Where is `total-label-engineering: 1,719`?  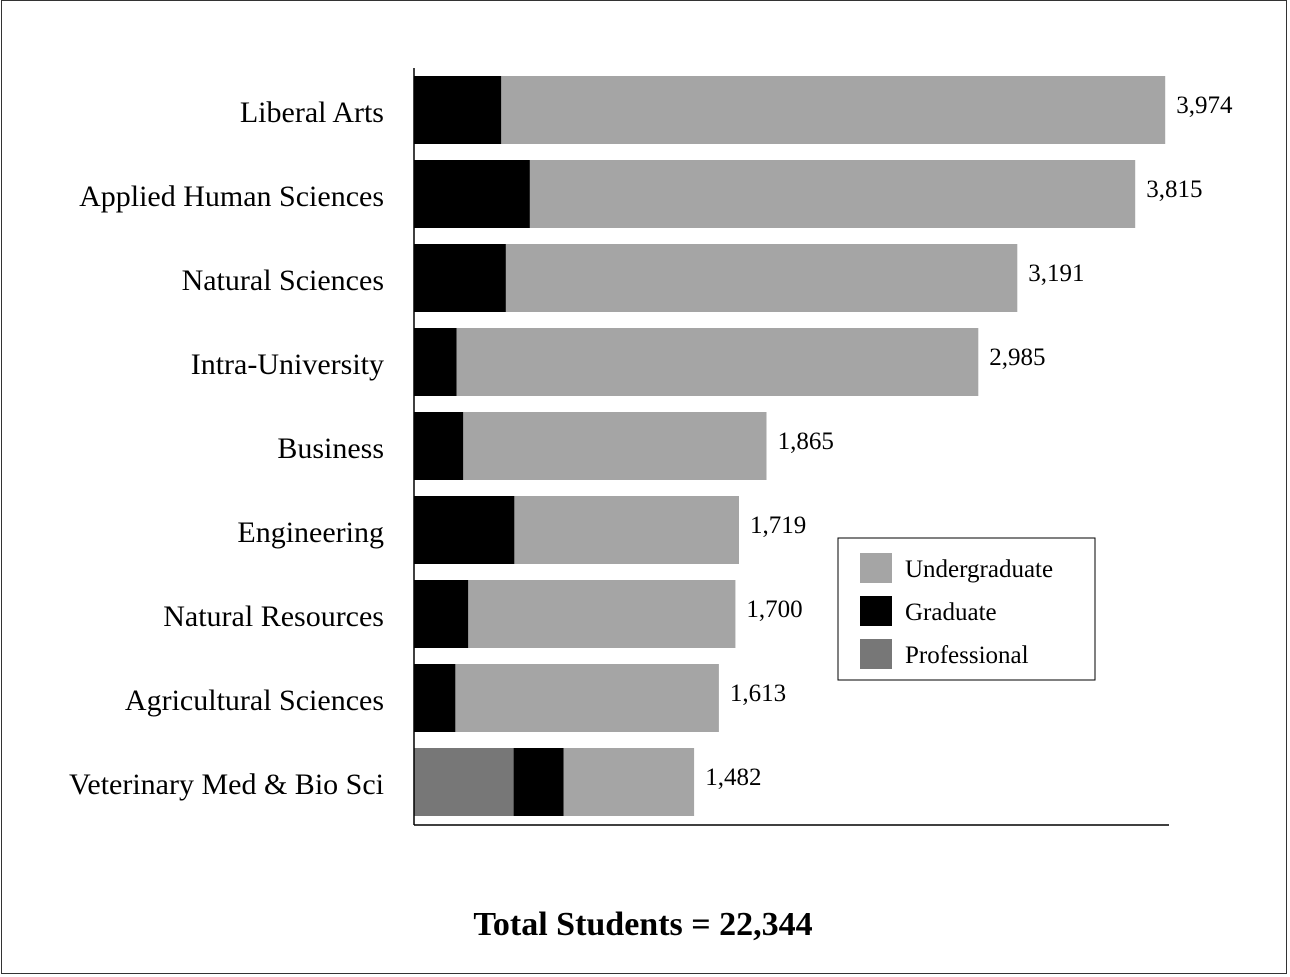
total-label-engineering: 1,719 is located at coordinates (778, 525).